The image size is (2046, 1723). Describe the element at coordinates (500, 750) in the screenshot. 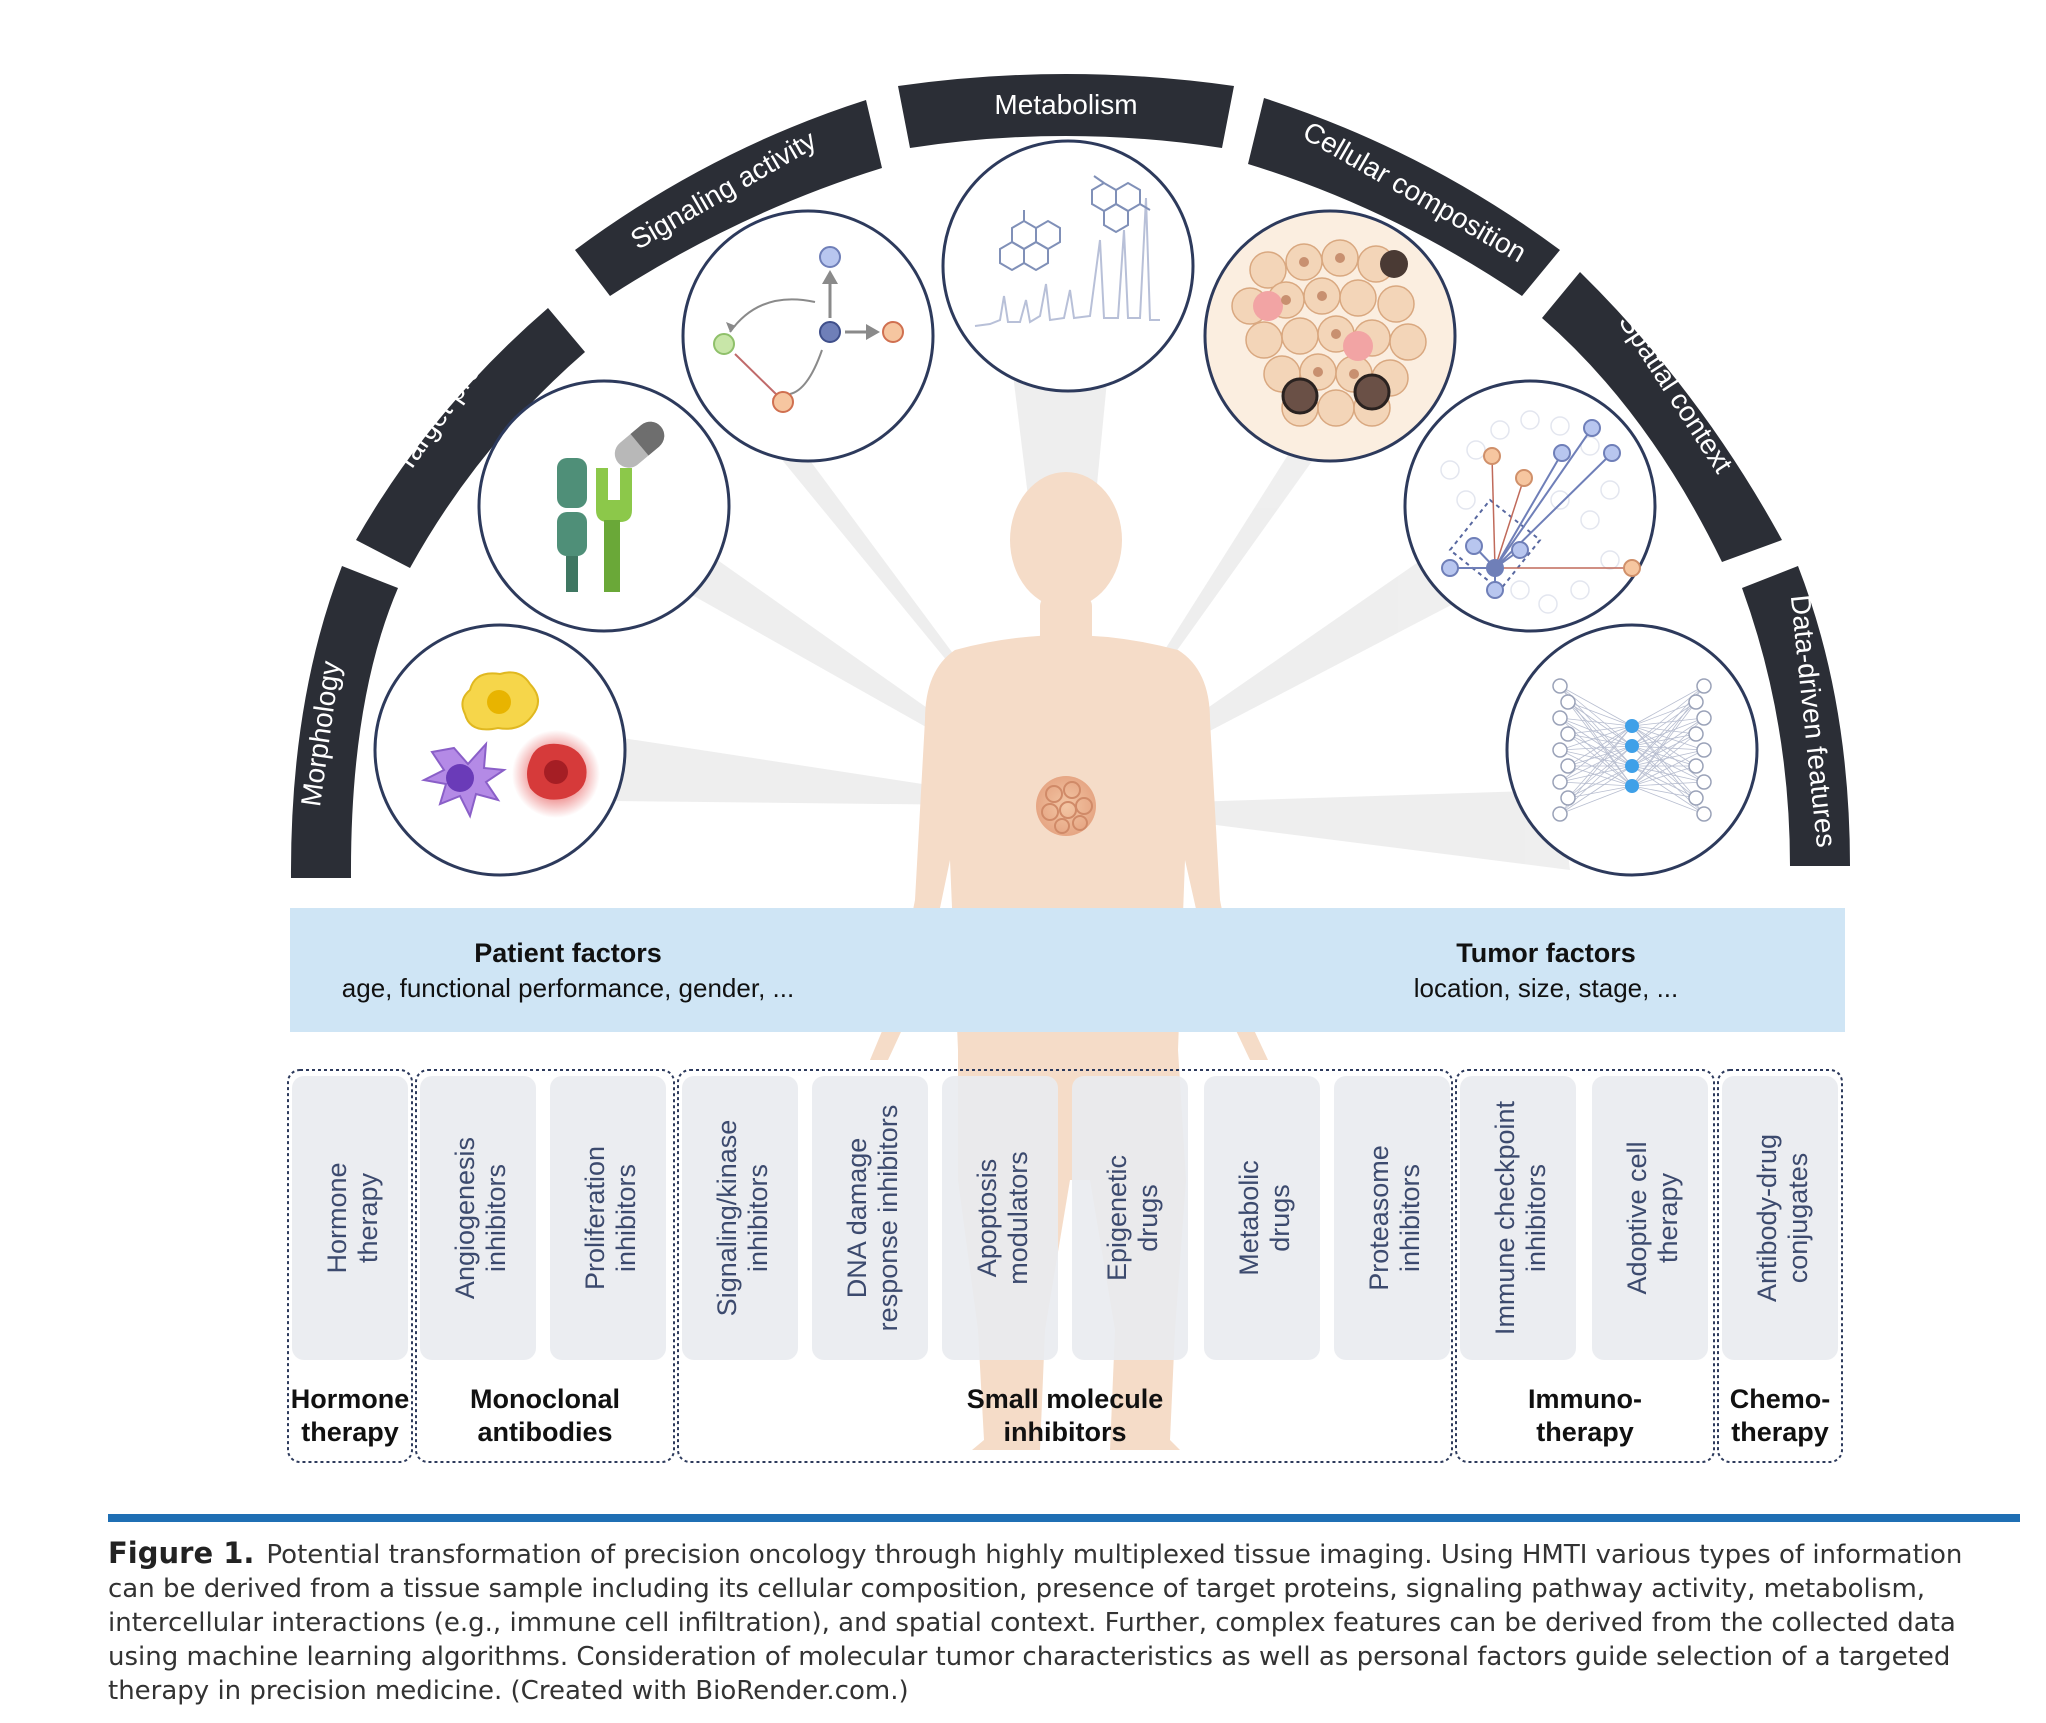

I see `morphology-cells-icon` at that location.